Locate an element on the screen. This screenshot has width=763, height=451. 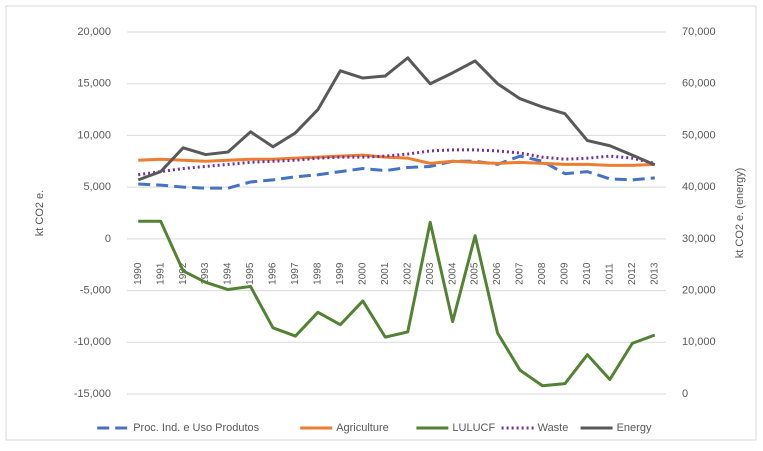
legend-label: Energy is located at coordinates (634, 428).